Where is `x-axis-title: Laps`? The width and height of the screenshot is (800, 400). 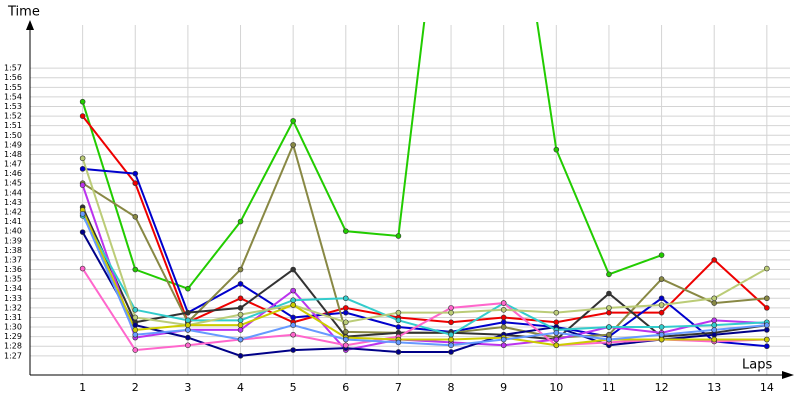 x-axis-title: Laps is located at coordinates (757, 365).